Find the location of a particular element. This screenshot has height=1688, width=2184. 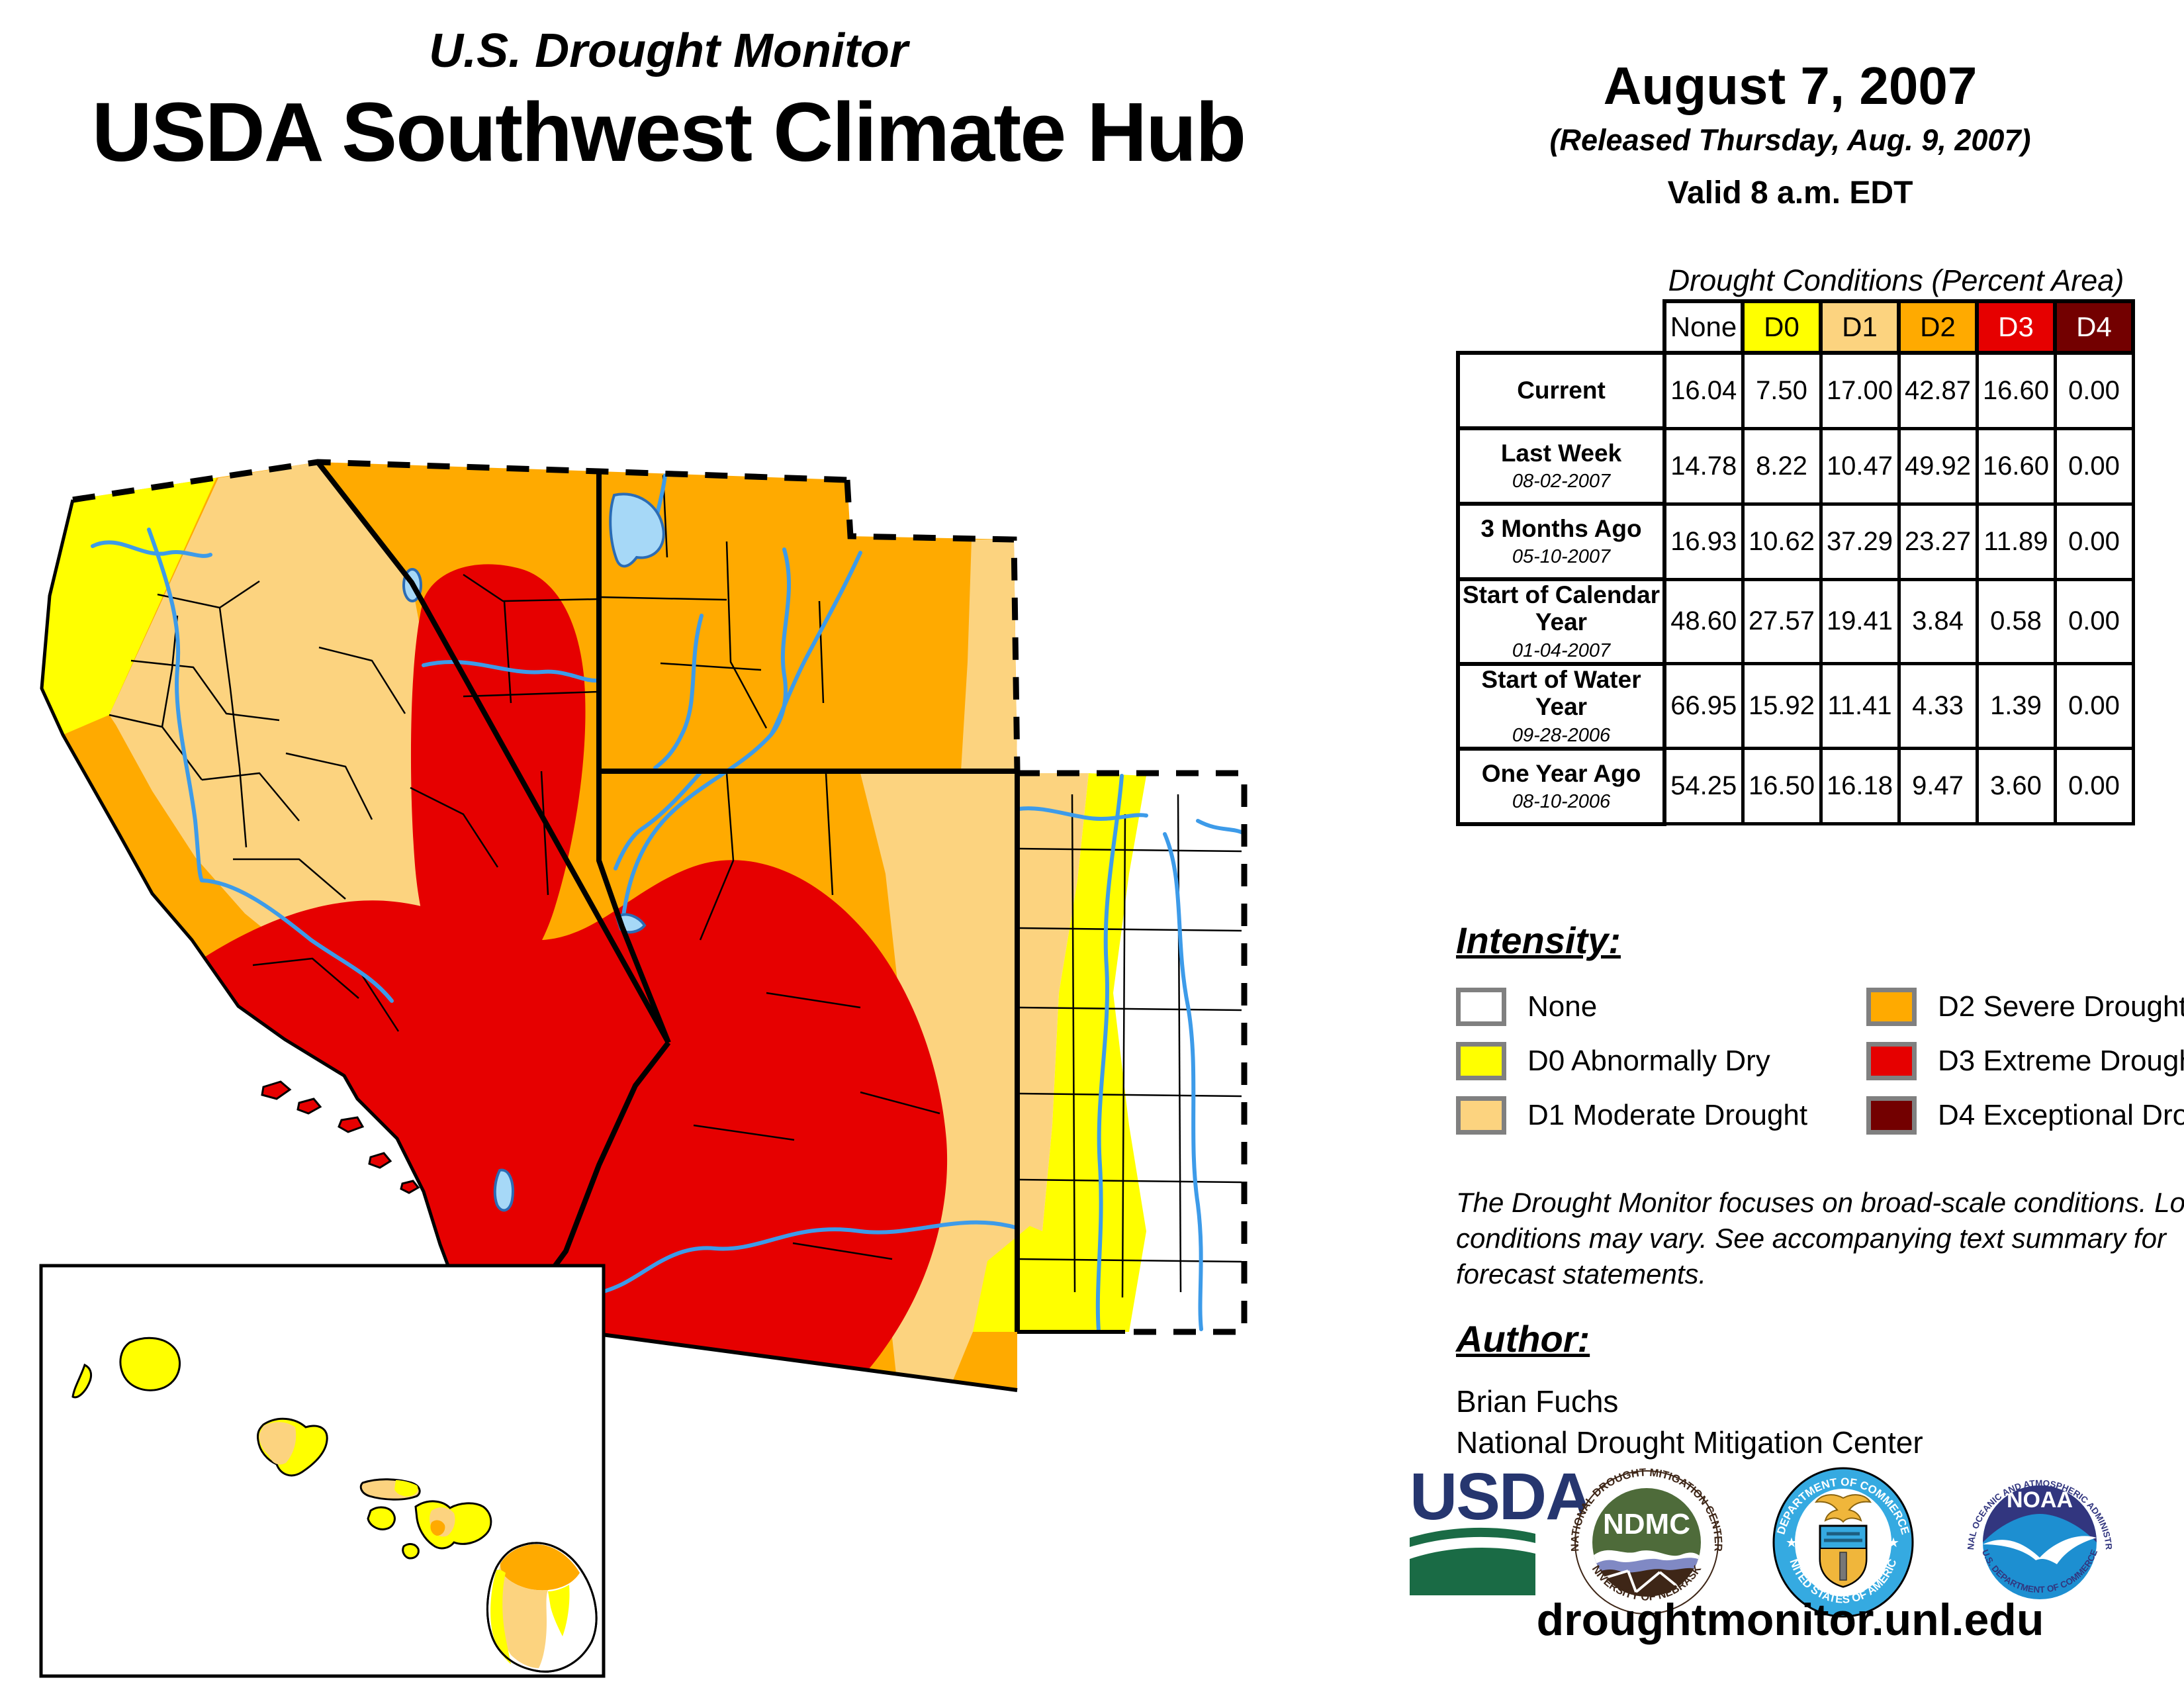

legend-swatch-d3 is located at coordinates (1891, 1061).